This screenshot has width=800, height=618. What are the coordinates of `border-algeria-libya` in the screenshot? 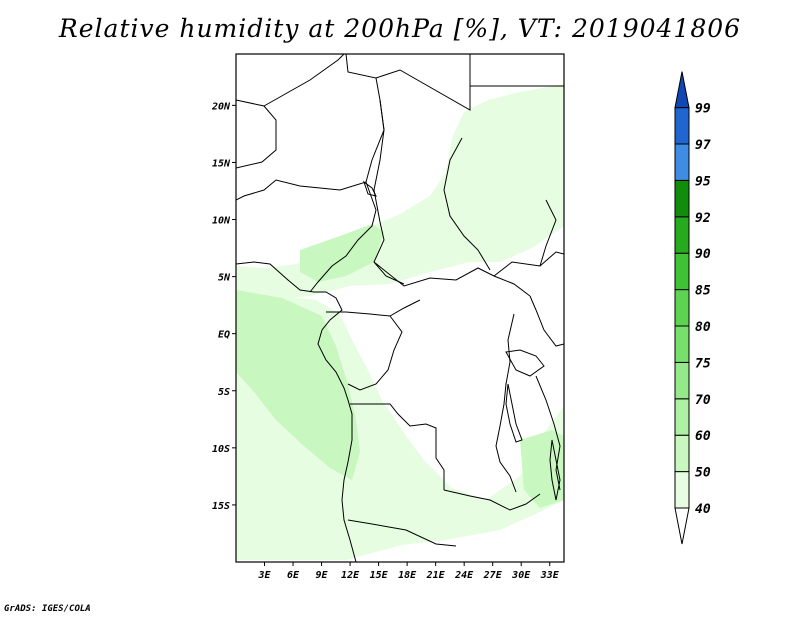 It's located at (304, 80).